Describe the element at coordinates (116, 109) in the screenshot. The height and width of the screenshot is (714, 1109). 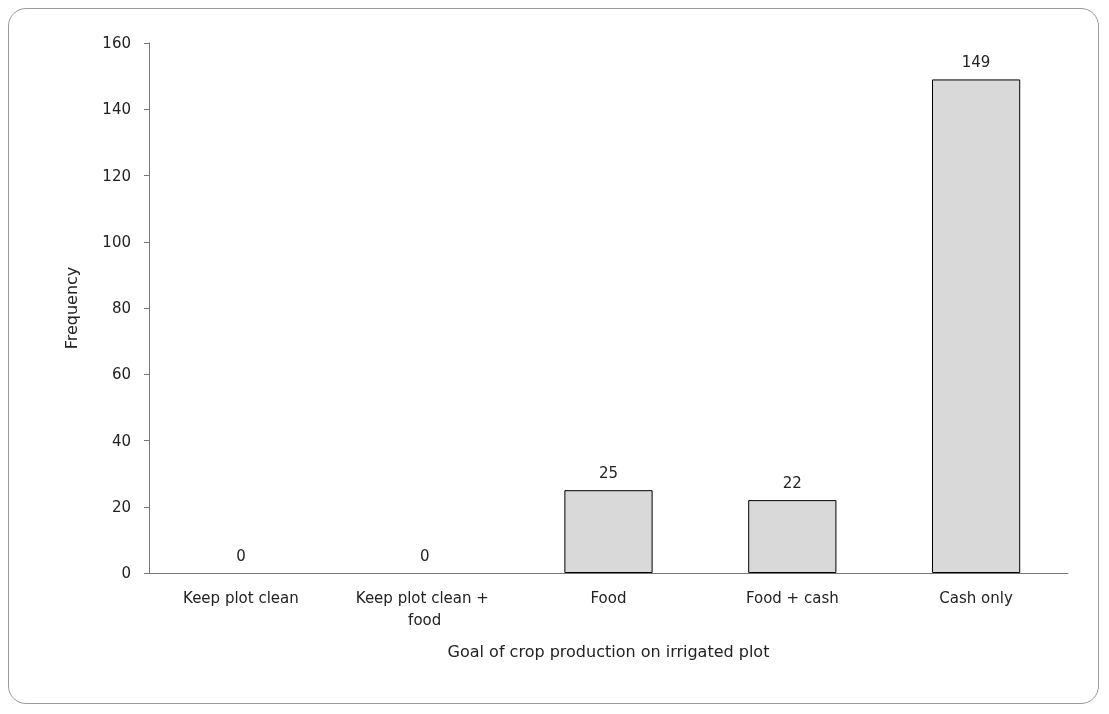
I see `y-tick-label: 140` at that location.